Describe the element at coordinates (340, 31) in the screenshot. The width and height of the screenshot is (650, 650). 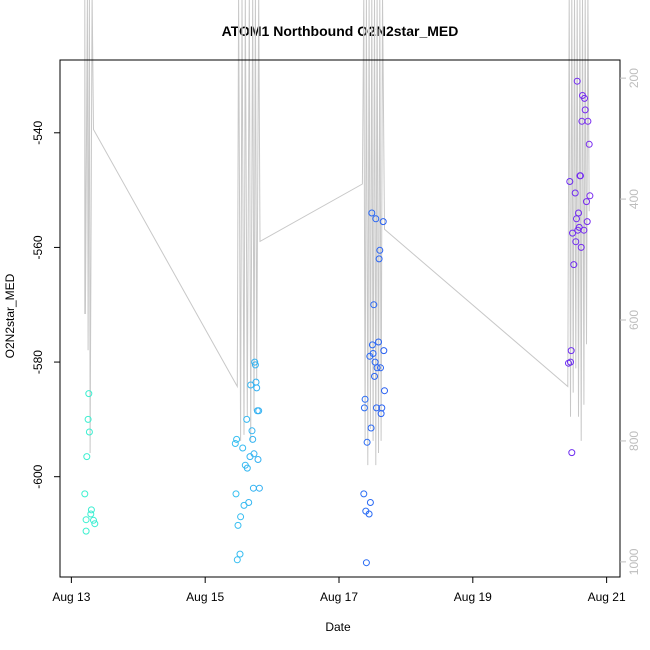
I see `chart-title: ATOM1 Northbound O2N2star_MED` at that location.